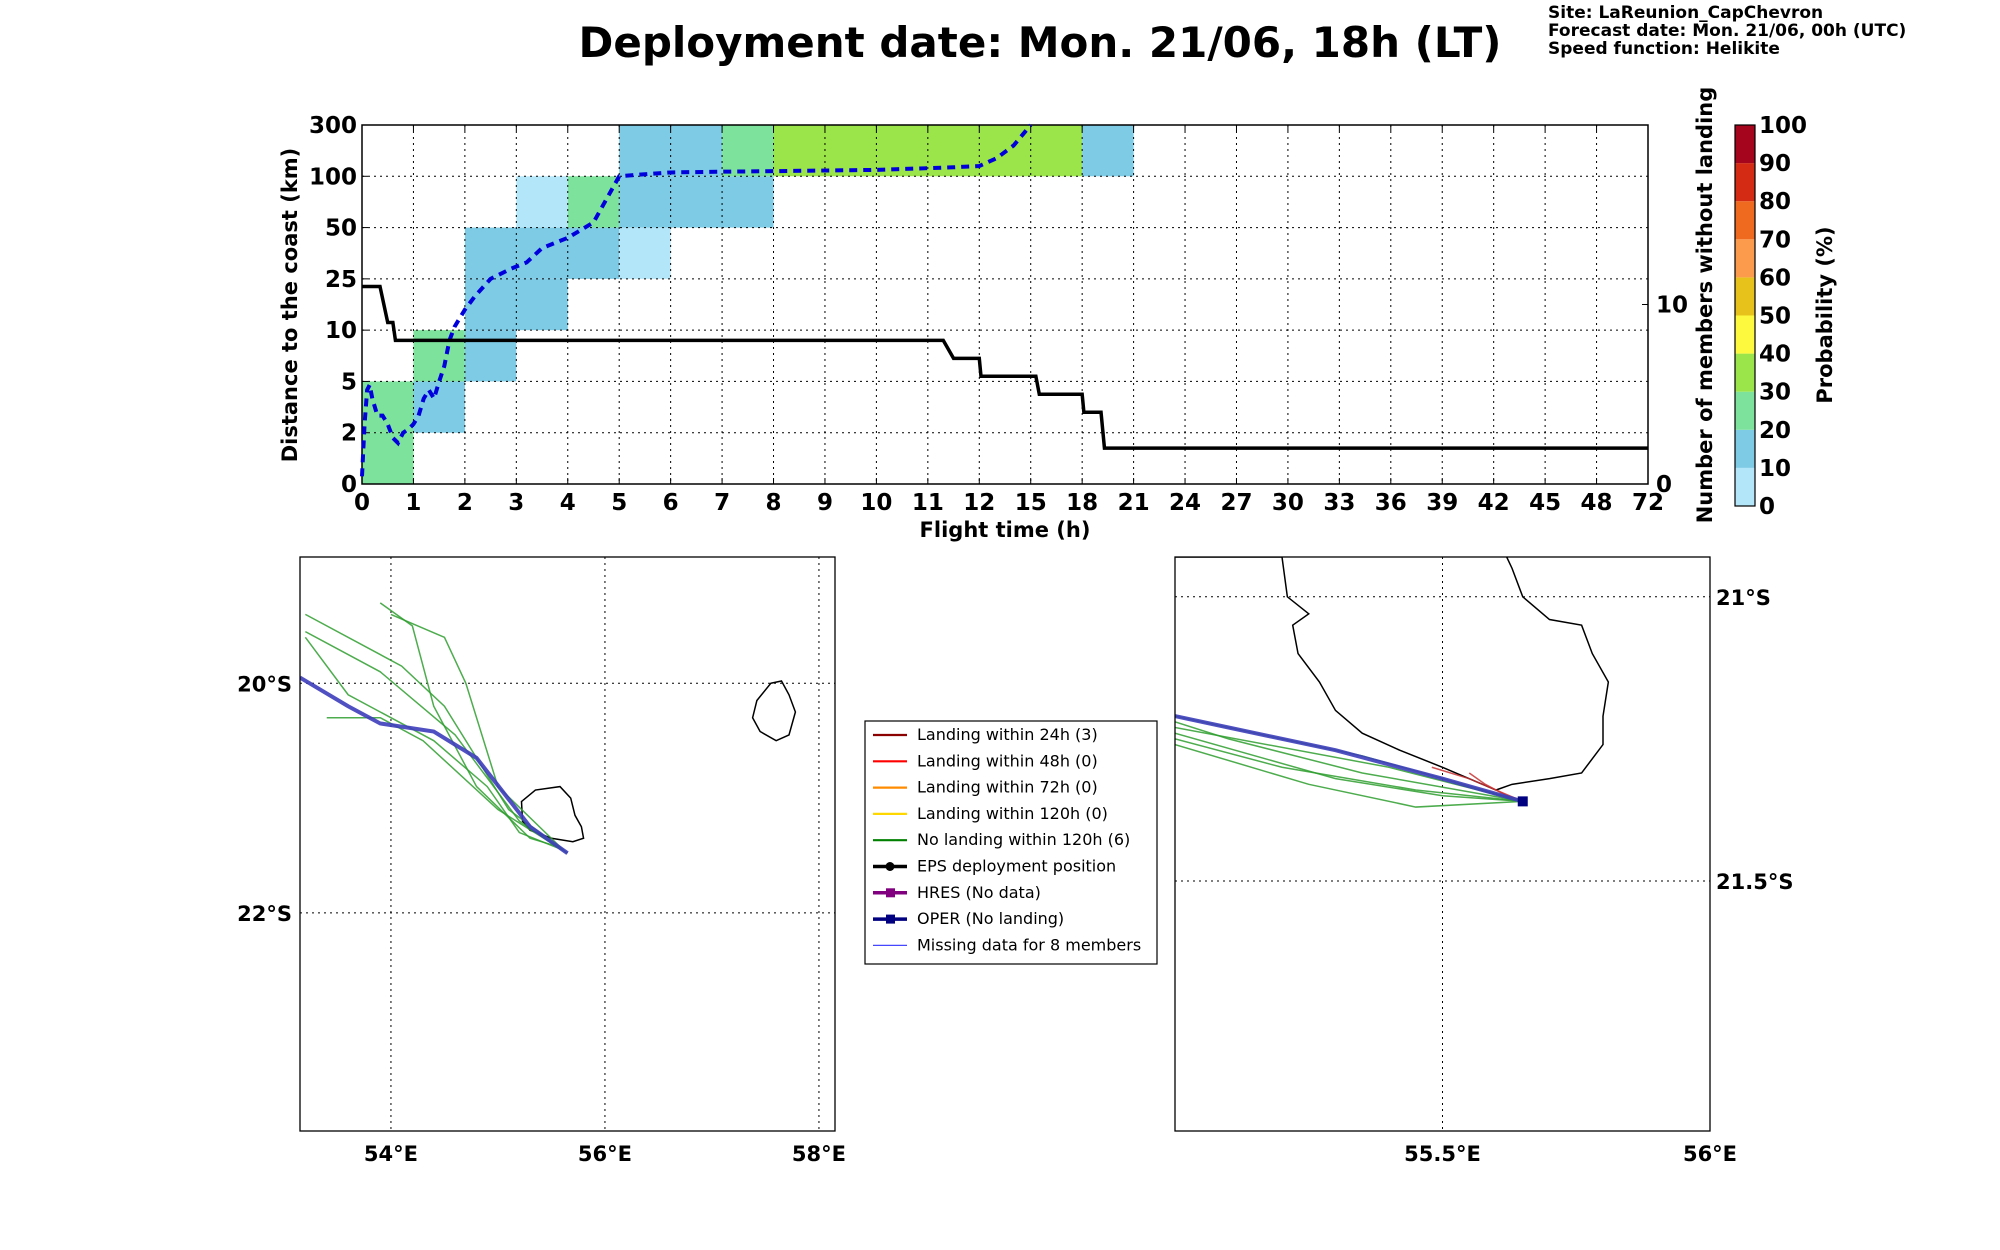 This screenshot has height=1250, width=2000. What do you see at coordinates (619, 503) in the screenshot?
I see `x-tick-label: 5` at bounding box center [619, 503].